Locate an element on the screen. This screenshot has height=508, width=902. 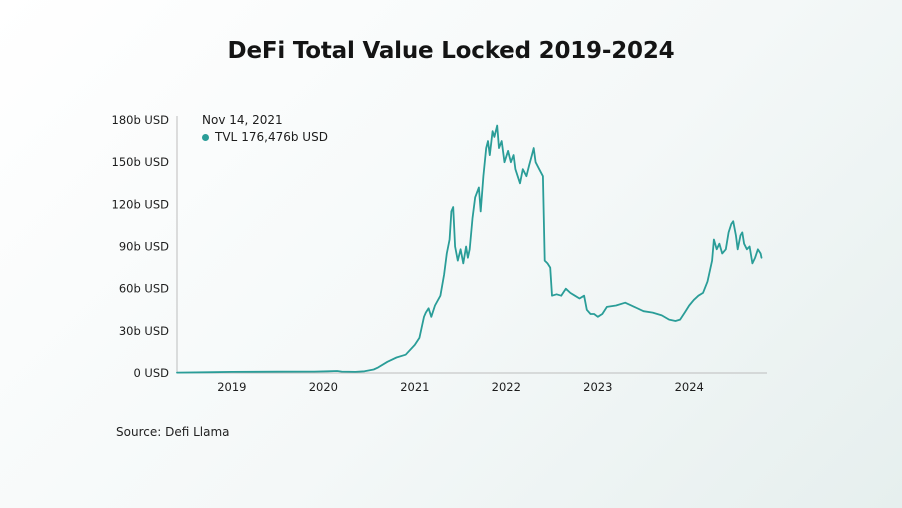
x-tick-label: 2019 is located at coordinates (231, 387).